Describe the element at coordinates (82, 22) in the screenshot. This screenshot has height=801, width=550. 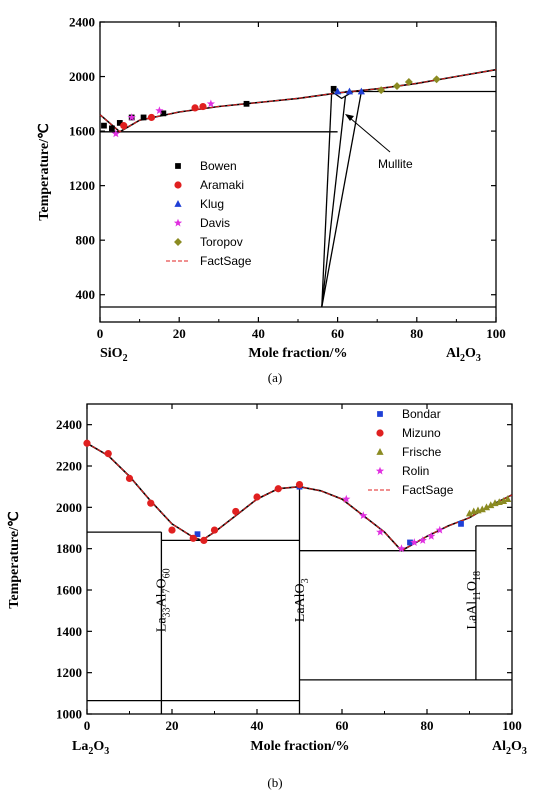
I see `a-y-tick-label: 2400` at that location.